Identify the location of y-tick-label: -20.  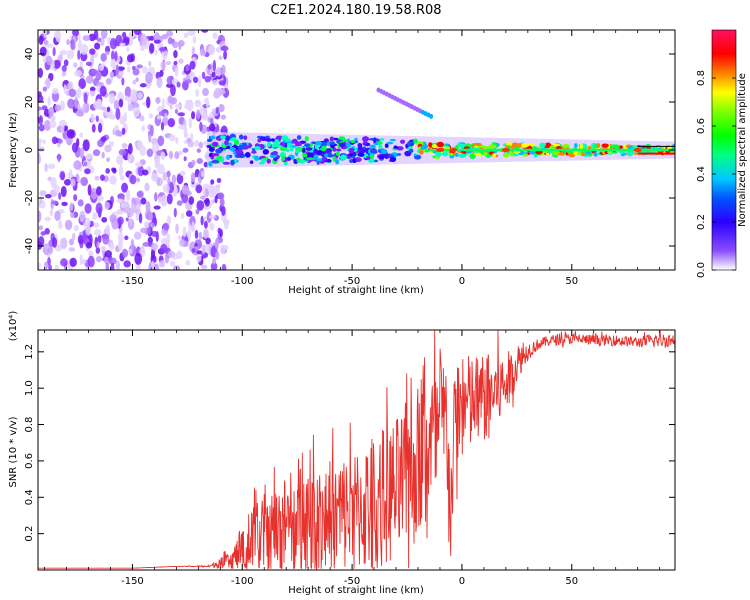
(29, 198).